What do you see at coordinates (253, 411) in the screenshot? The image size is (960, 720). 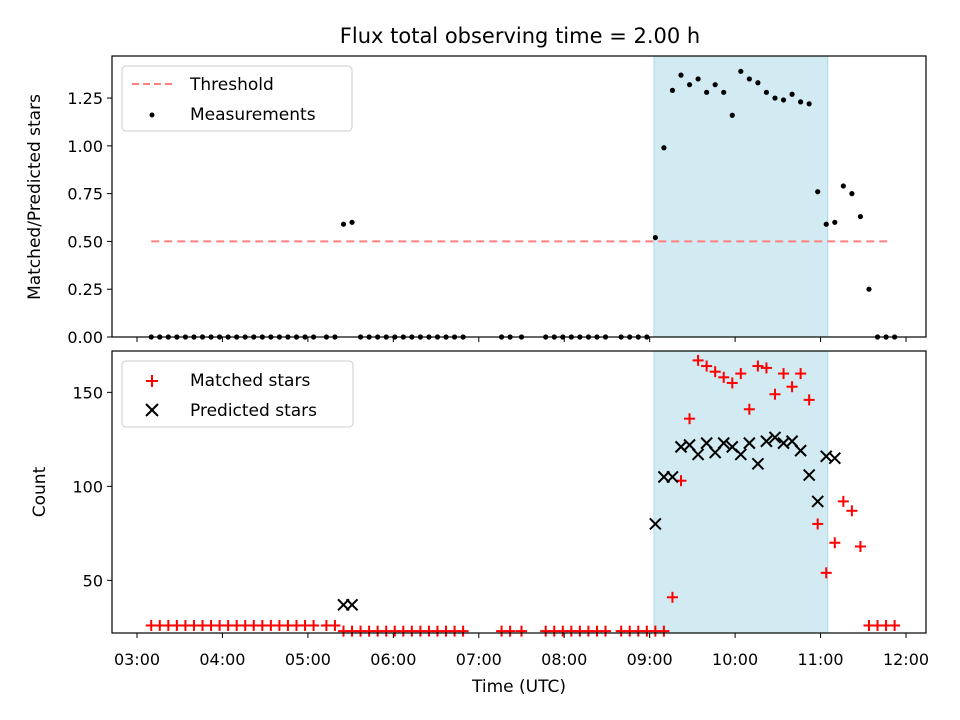 I see `legend-predicted-label: Predicted stars` at bounding box center [253, 411].